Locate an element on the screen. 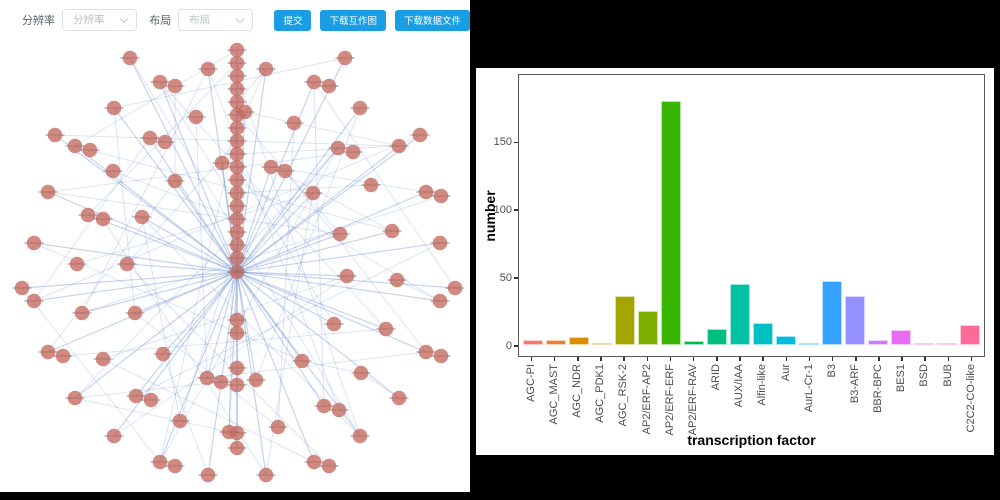 The width and height of the screenshot is (1000, 500). download-interaction-graph-button: 下载互作图 is located at coordinates (353, 20).